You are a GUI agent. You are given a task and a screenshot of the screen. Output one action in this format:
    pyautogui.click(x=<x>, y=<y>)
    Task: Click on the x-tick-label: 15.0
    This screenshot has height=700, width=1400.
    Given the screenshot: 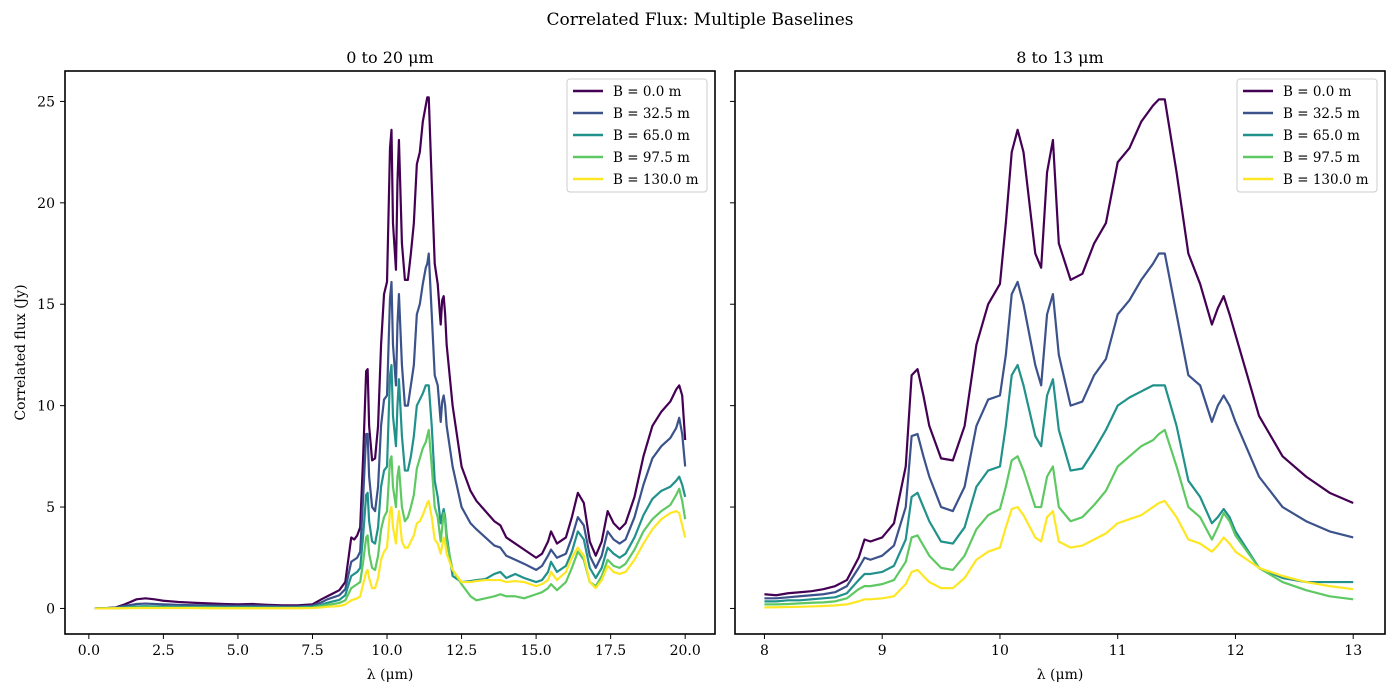 What is the action you would take?
    pyautogui.click(x=536, y=651)
    